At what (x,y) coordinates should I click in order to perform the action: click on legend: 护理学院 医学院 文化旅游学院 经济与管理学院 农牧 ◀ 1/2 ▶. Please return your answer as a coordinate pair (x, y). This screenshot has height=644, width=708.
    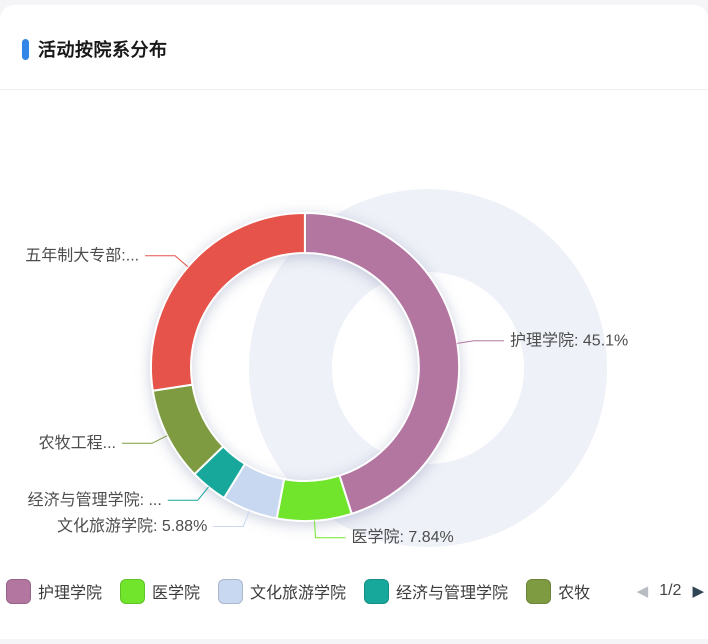
    Looking at the image, I should click on (357, 591).